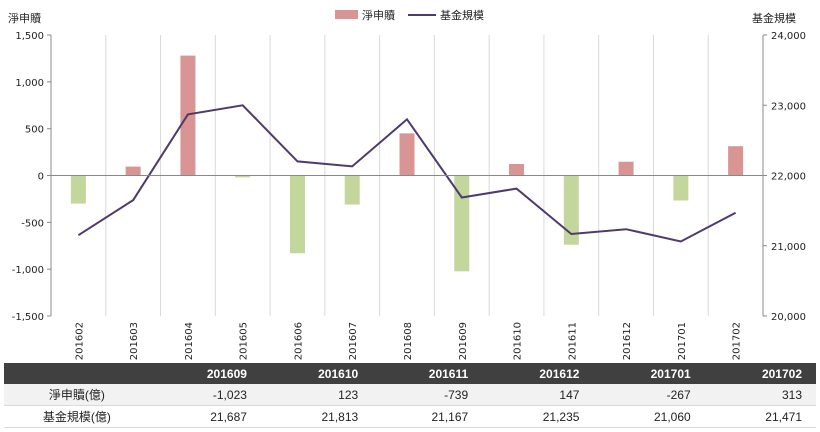 This screenshot has height=432, width=820. What do you see at coordinates (649, 416) in the screenshot?
I see `table-cell: 21,060` at bounding box center [649, 416].